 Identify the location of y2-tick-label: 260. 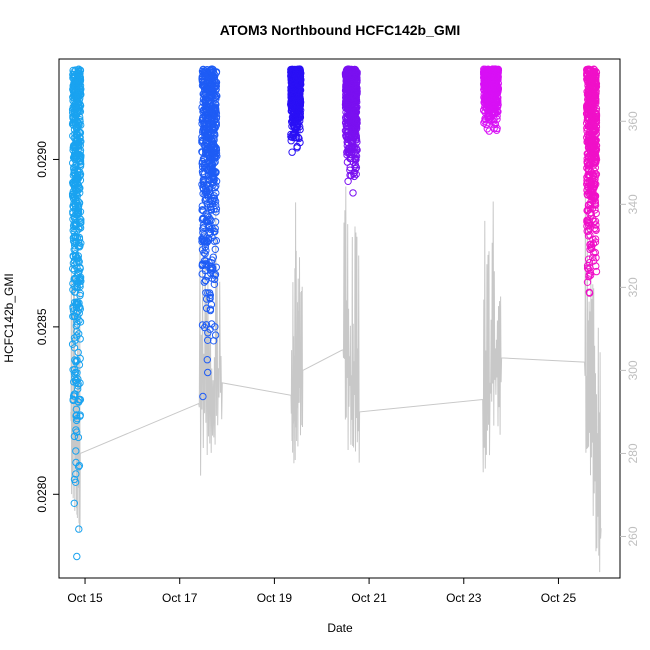
(633, 536).